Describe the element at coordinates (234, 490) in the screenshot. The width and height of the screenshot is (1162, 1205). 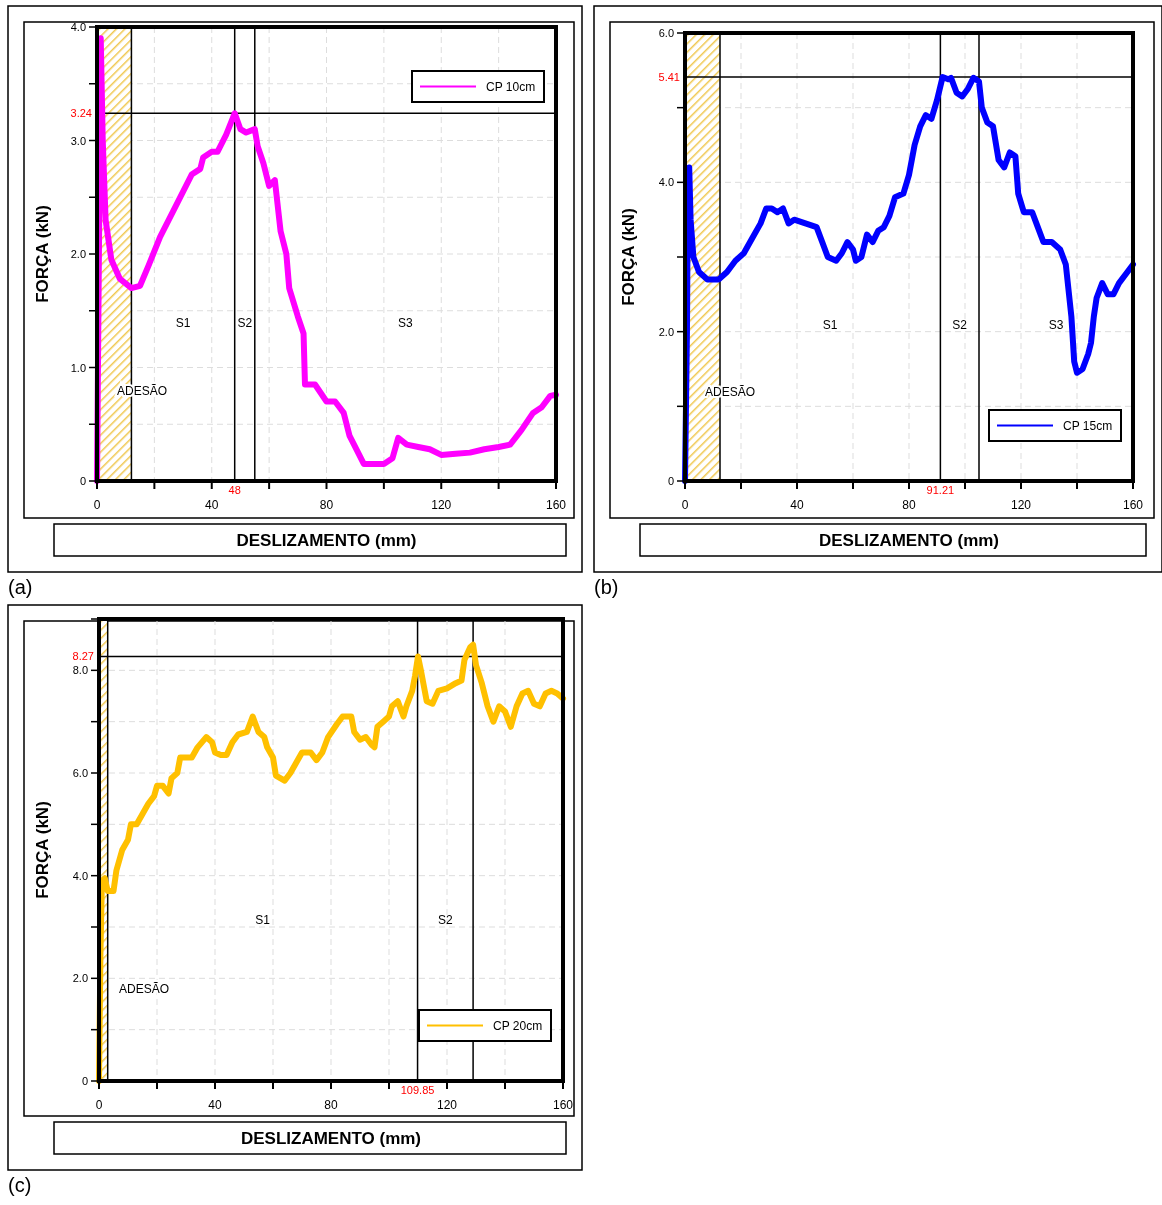
I see `ref-line-label: 48` at that location.